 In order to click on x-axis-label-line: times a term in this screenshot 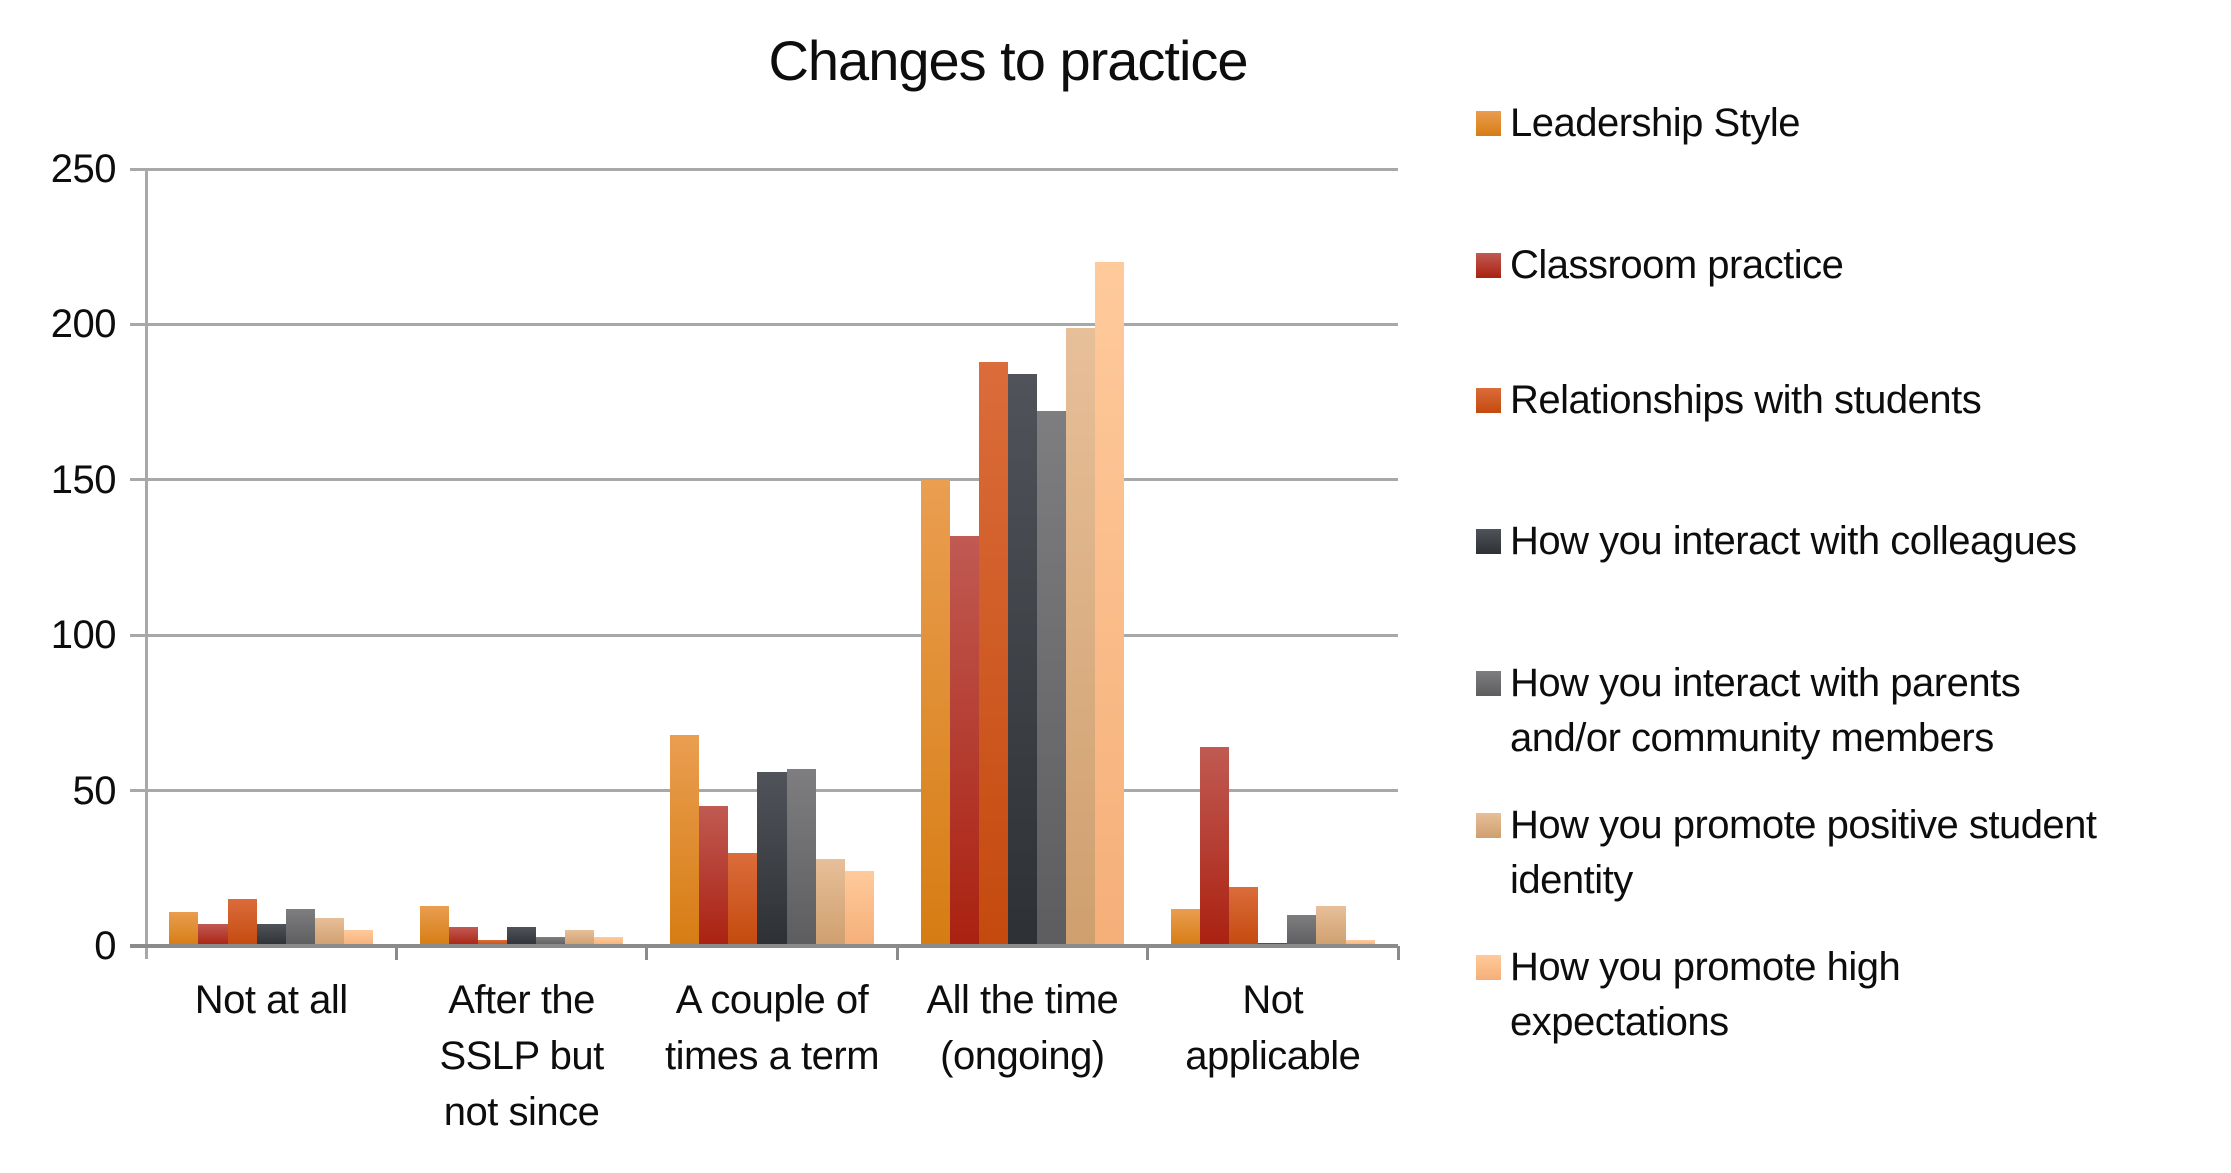, I will do `click(772, 1056)`.